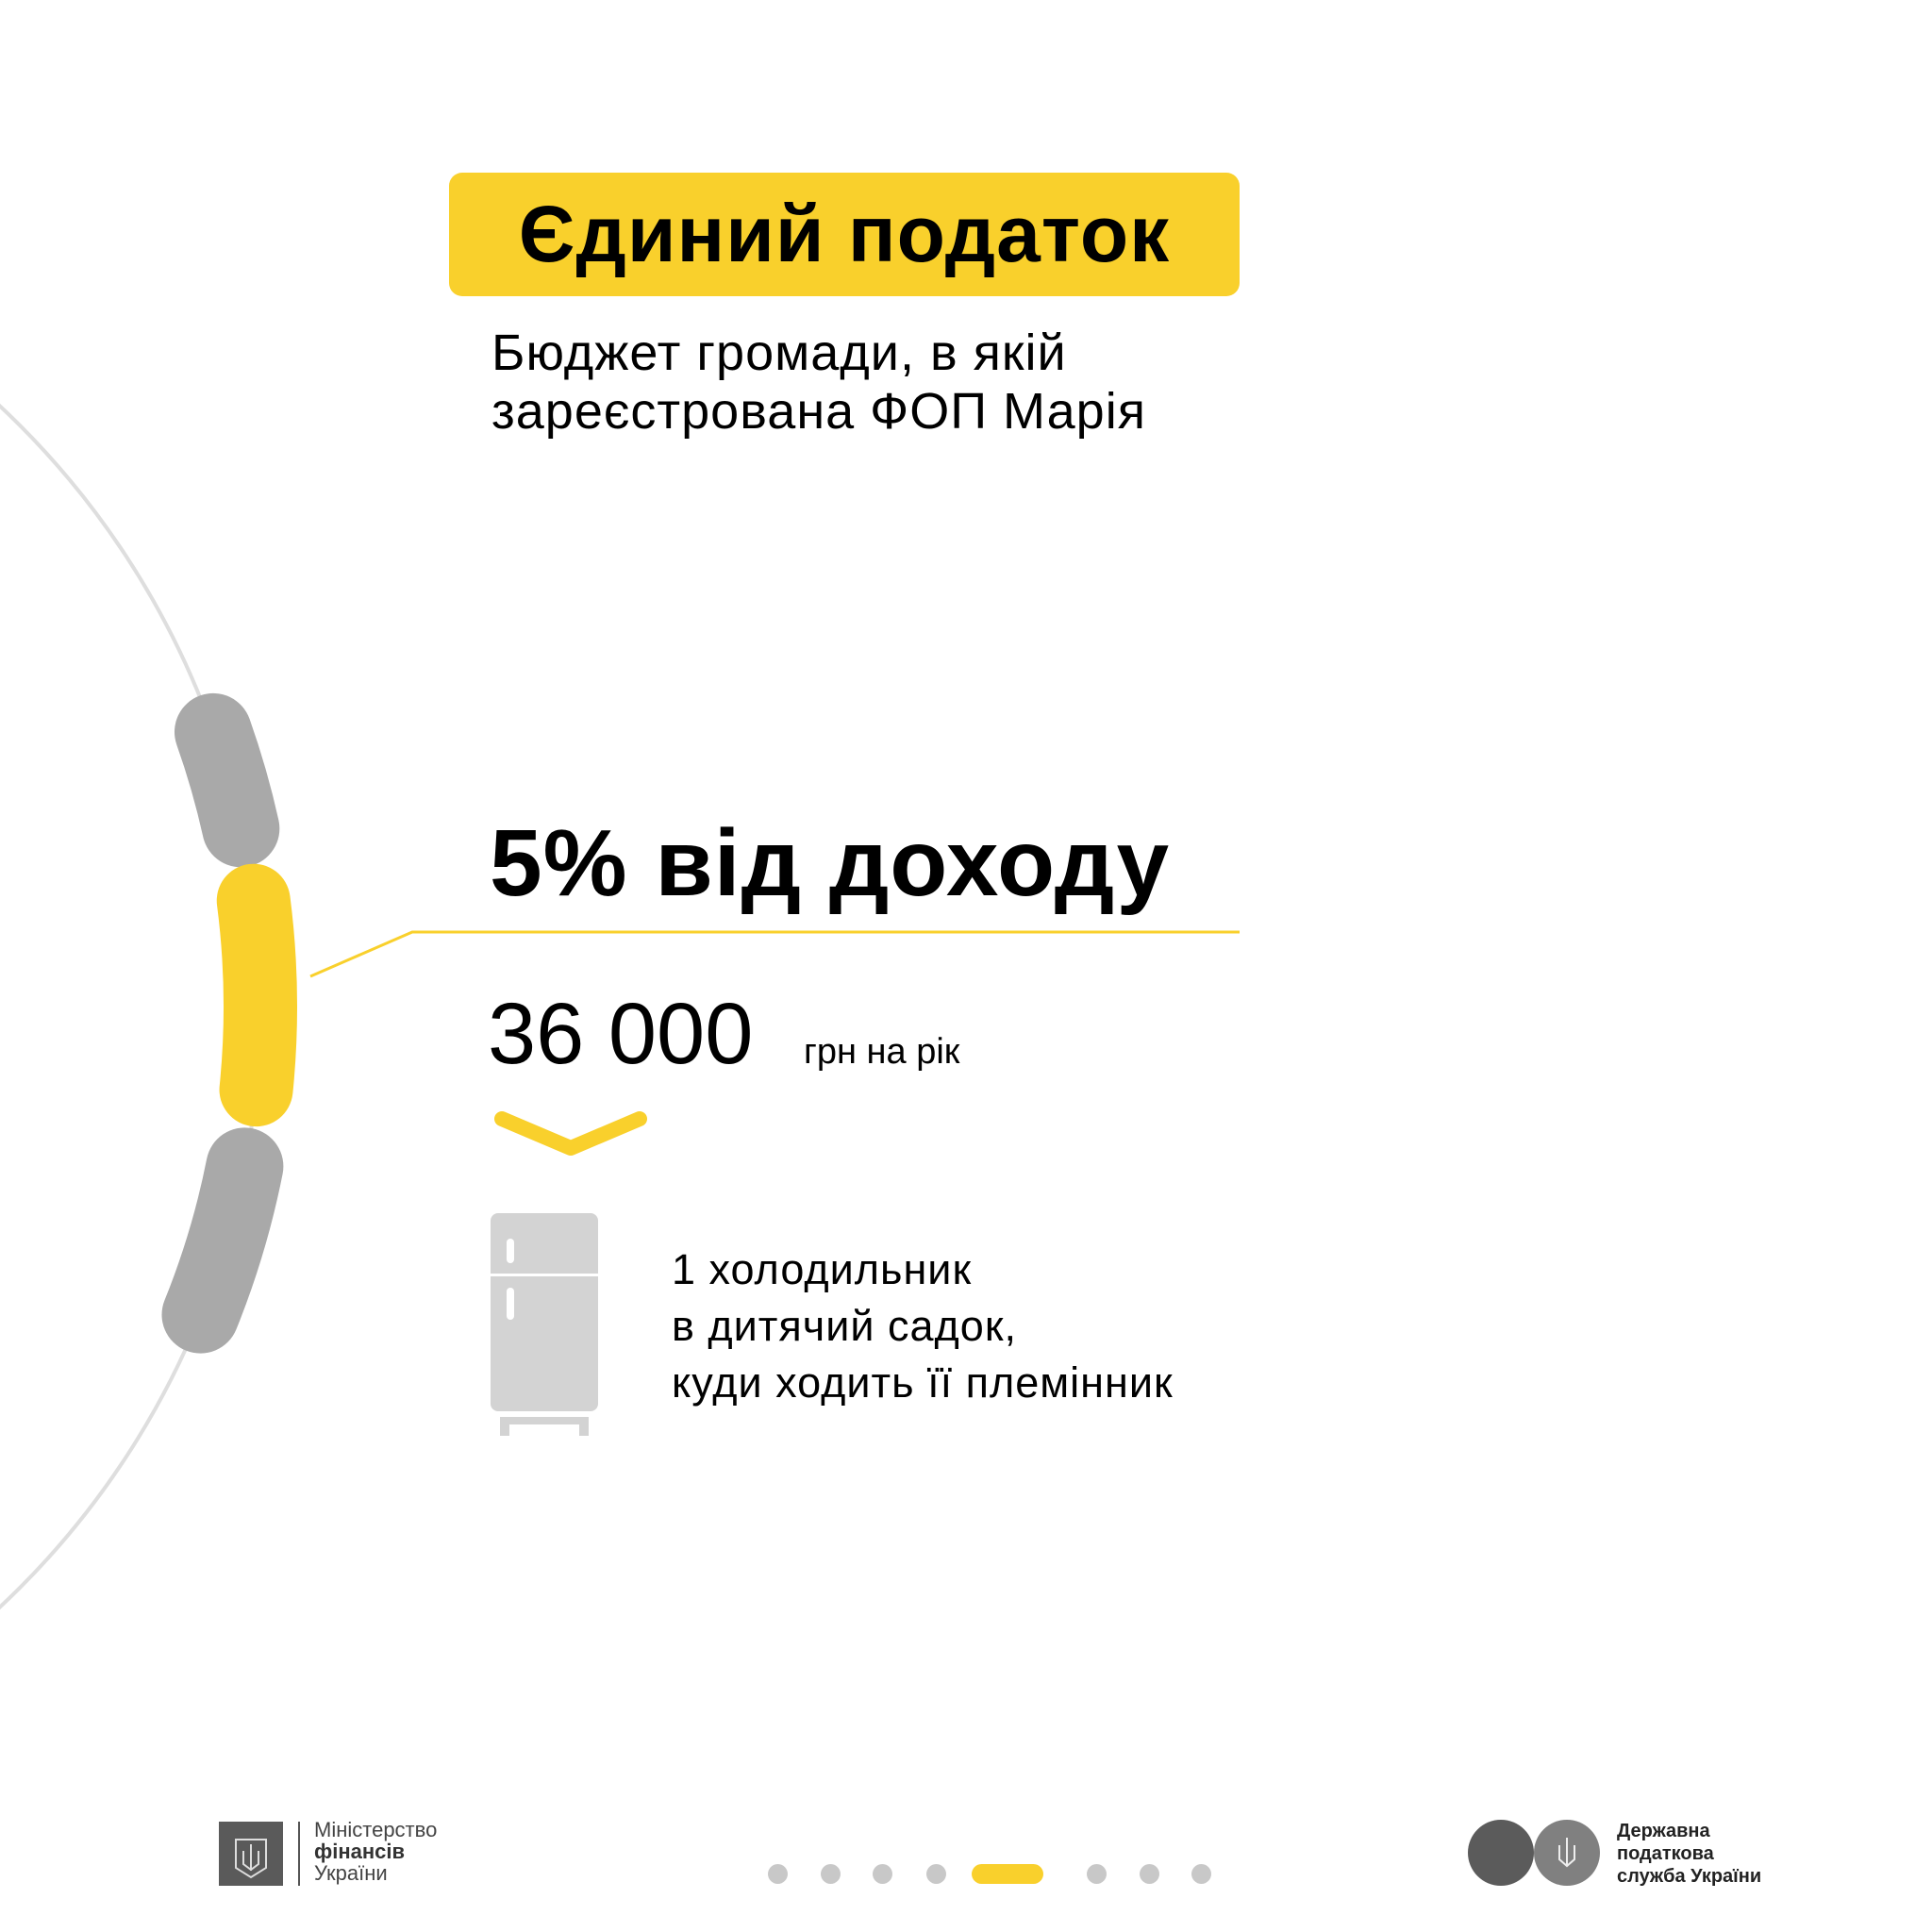  Describe the element at coordinates (1665, 1853) in the screenshot. I see `logo-text-line: податкова` at that location.